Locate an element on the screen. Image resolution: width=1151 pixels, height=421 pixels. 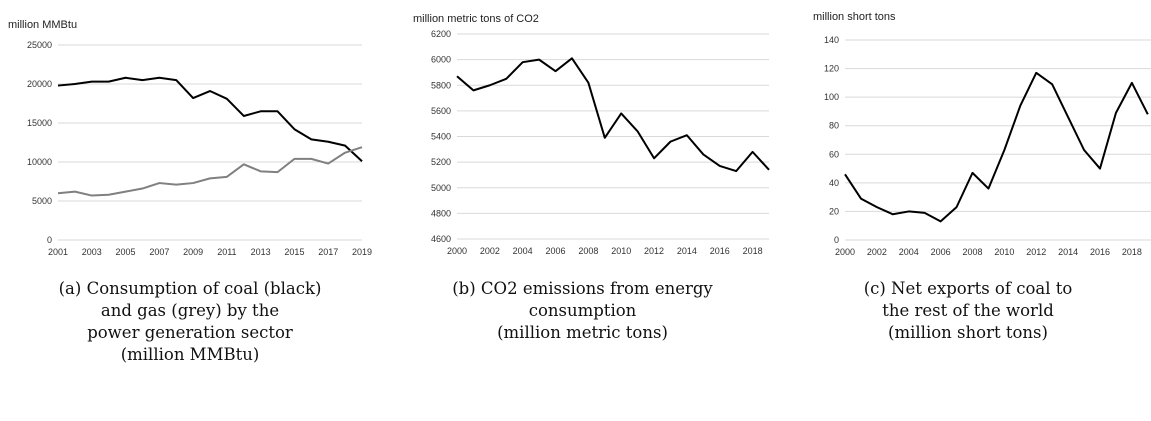
y-tick-label: 6200 is located at coordinates (441, 34).